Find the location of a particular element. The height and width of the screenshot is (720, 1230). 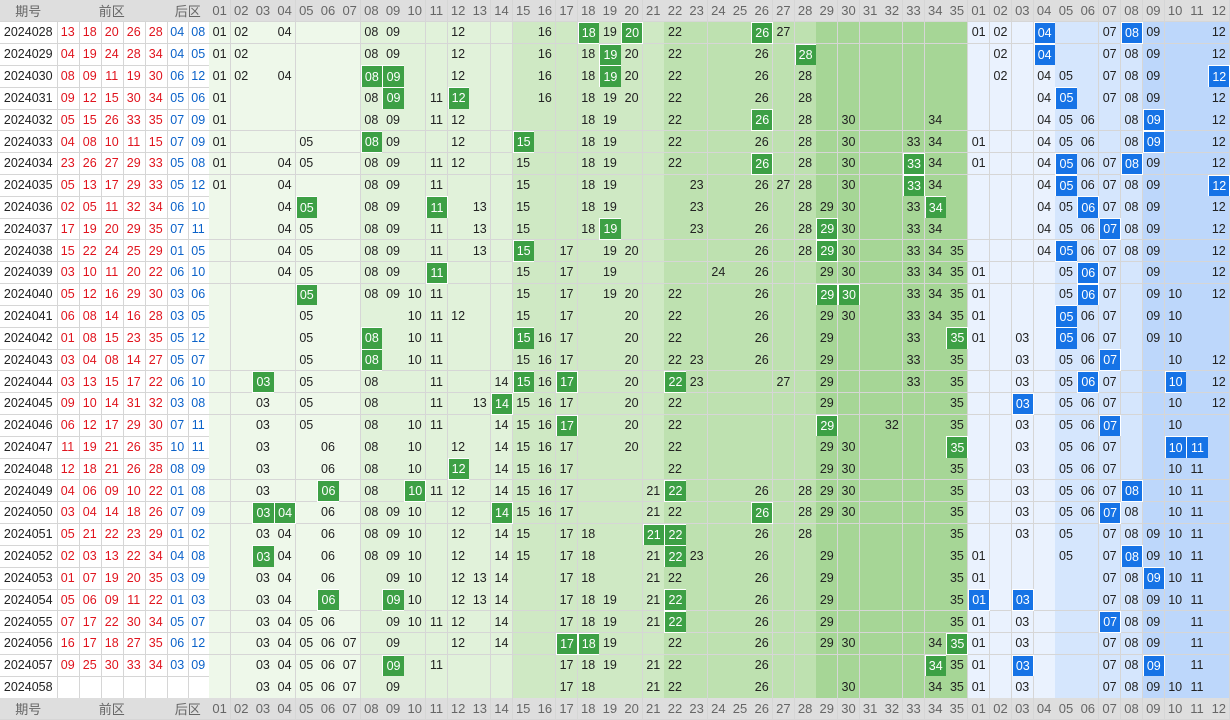

front-zone-number: 29 is located at coordinates (827, 513).